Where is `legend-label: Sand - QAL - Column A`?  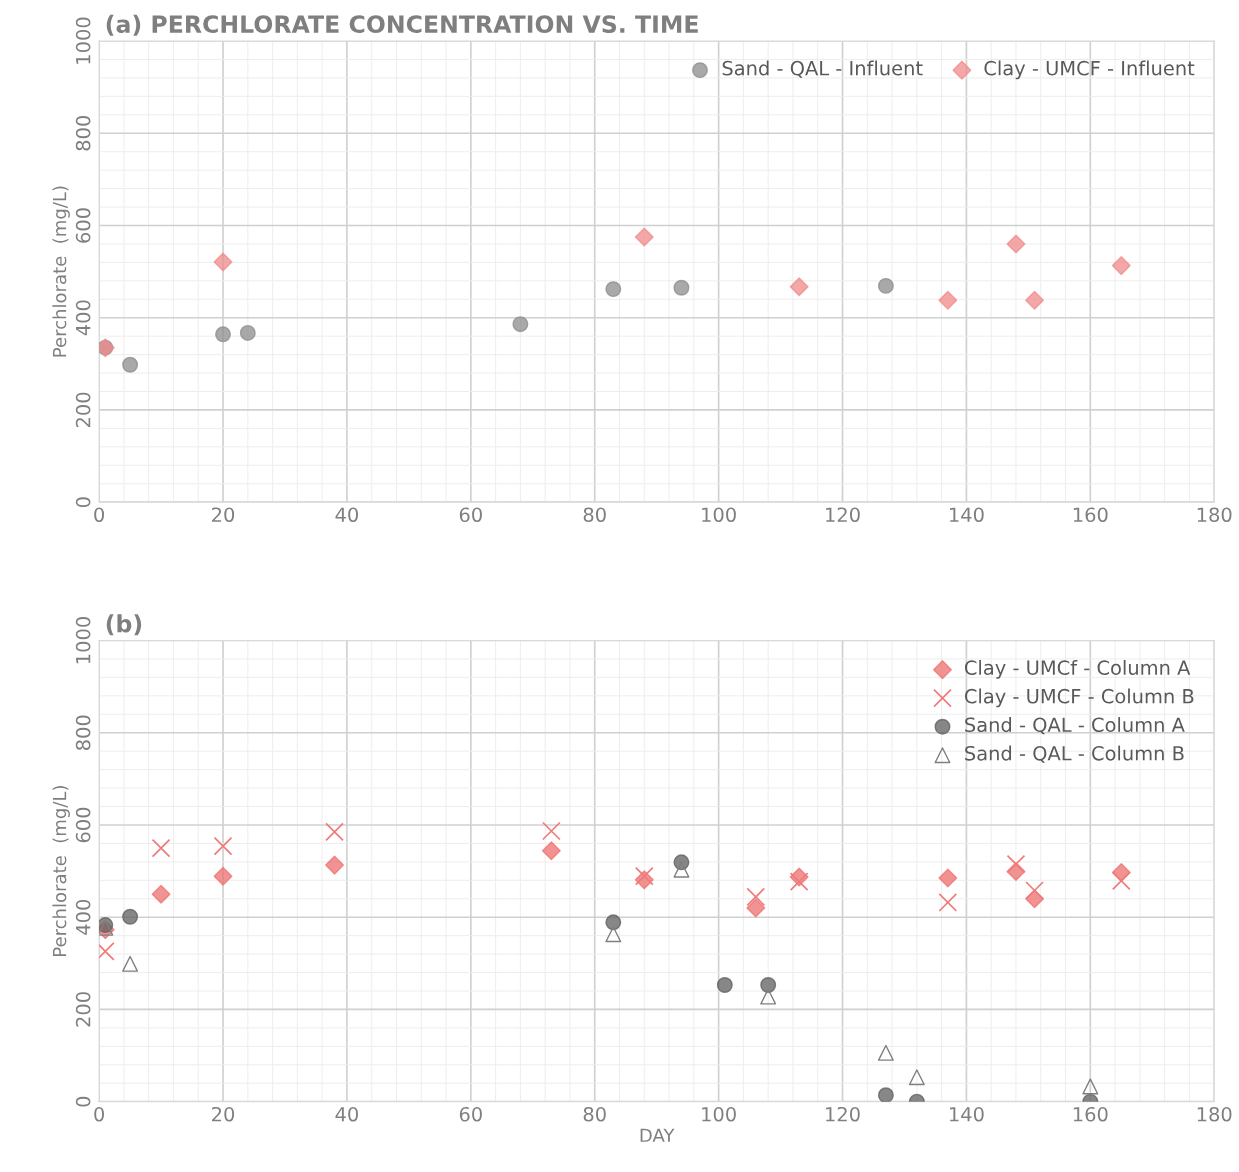
legend-label: Sand - QAL - Column A is located at coordinates (1075, 726).